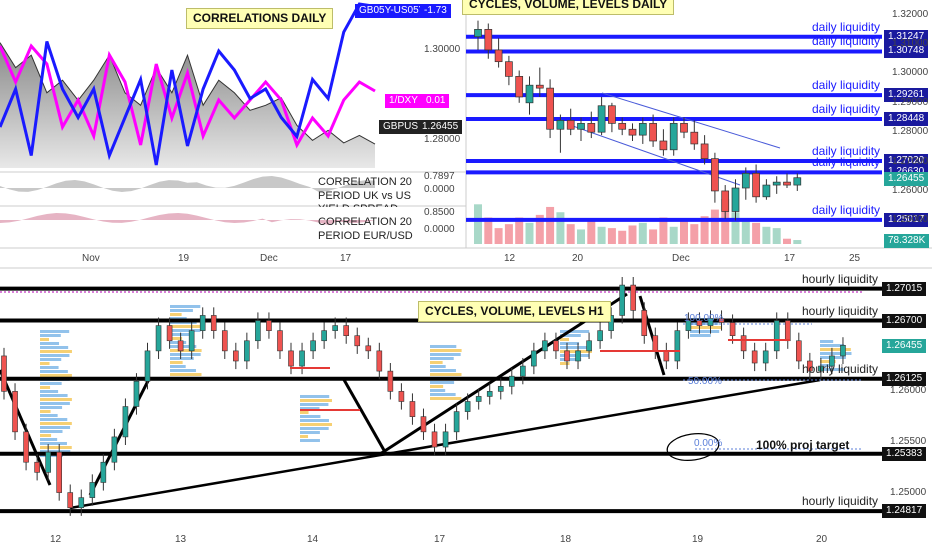 Image resolution: width=932 pixels, height=550 pixels. What do you see at coordinates (907, 241) in the screenshot?
I see `daily-volume-label: 78.328K` at bounding box center [907, 241].